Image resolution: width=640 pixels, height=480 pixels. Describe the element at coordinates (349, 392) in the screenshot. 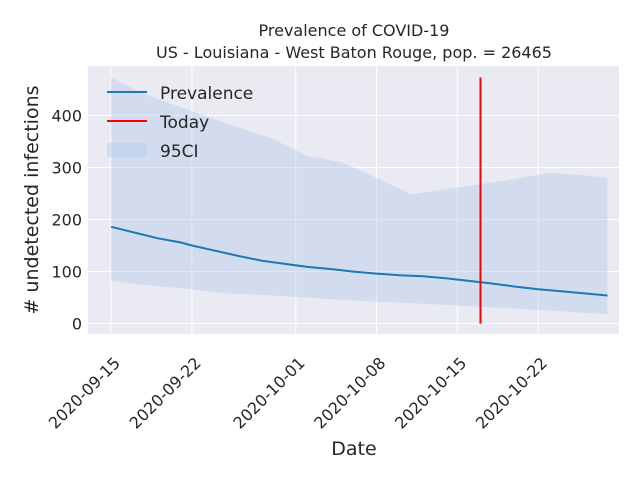

I see `x-tick-label: 2020-10-08` at that location.